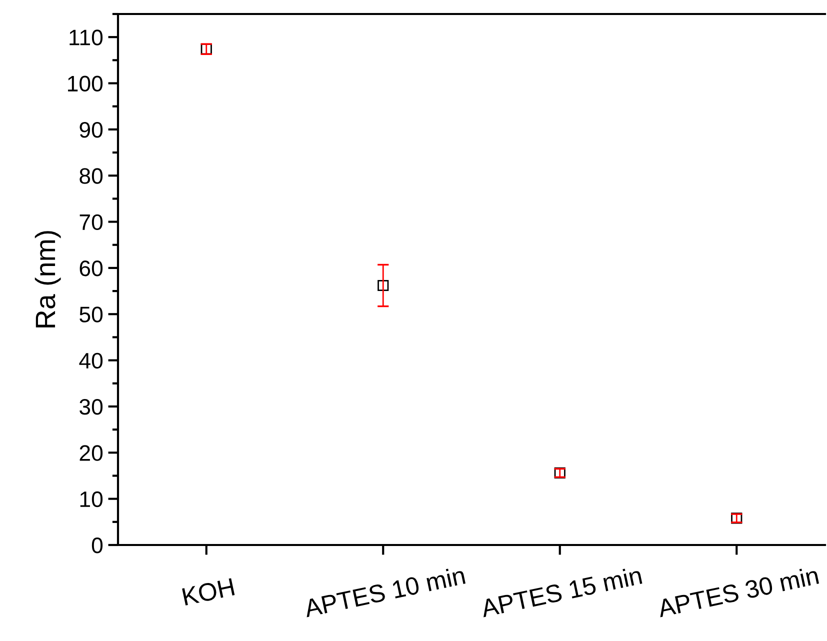 The image size is (827, 641). What do you see at coordinates (208, 592) in the screenshot?
I see `x-tick-label: KOH` at bounding box center [208, 592].